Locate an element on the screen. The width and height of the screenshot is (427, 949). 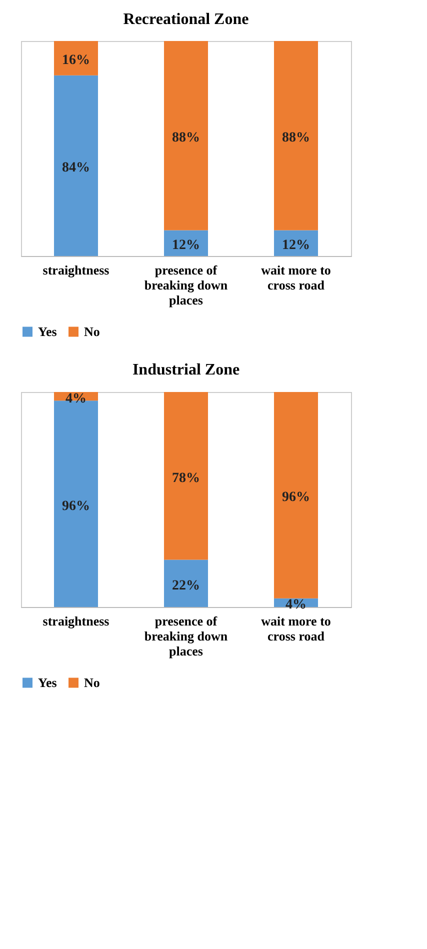
data-label: 78% is located at coordinates (186, 478).